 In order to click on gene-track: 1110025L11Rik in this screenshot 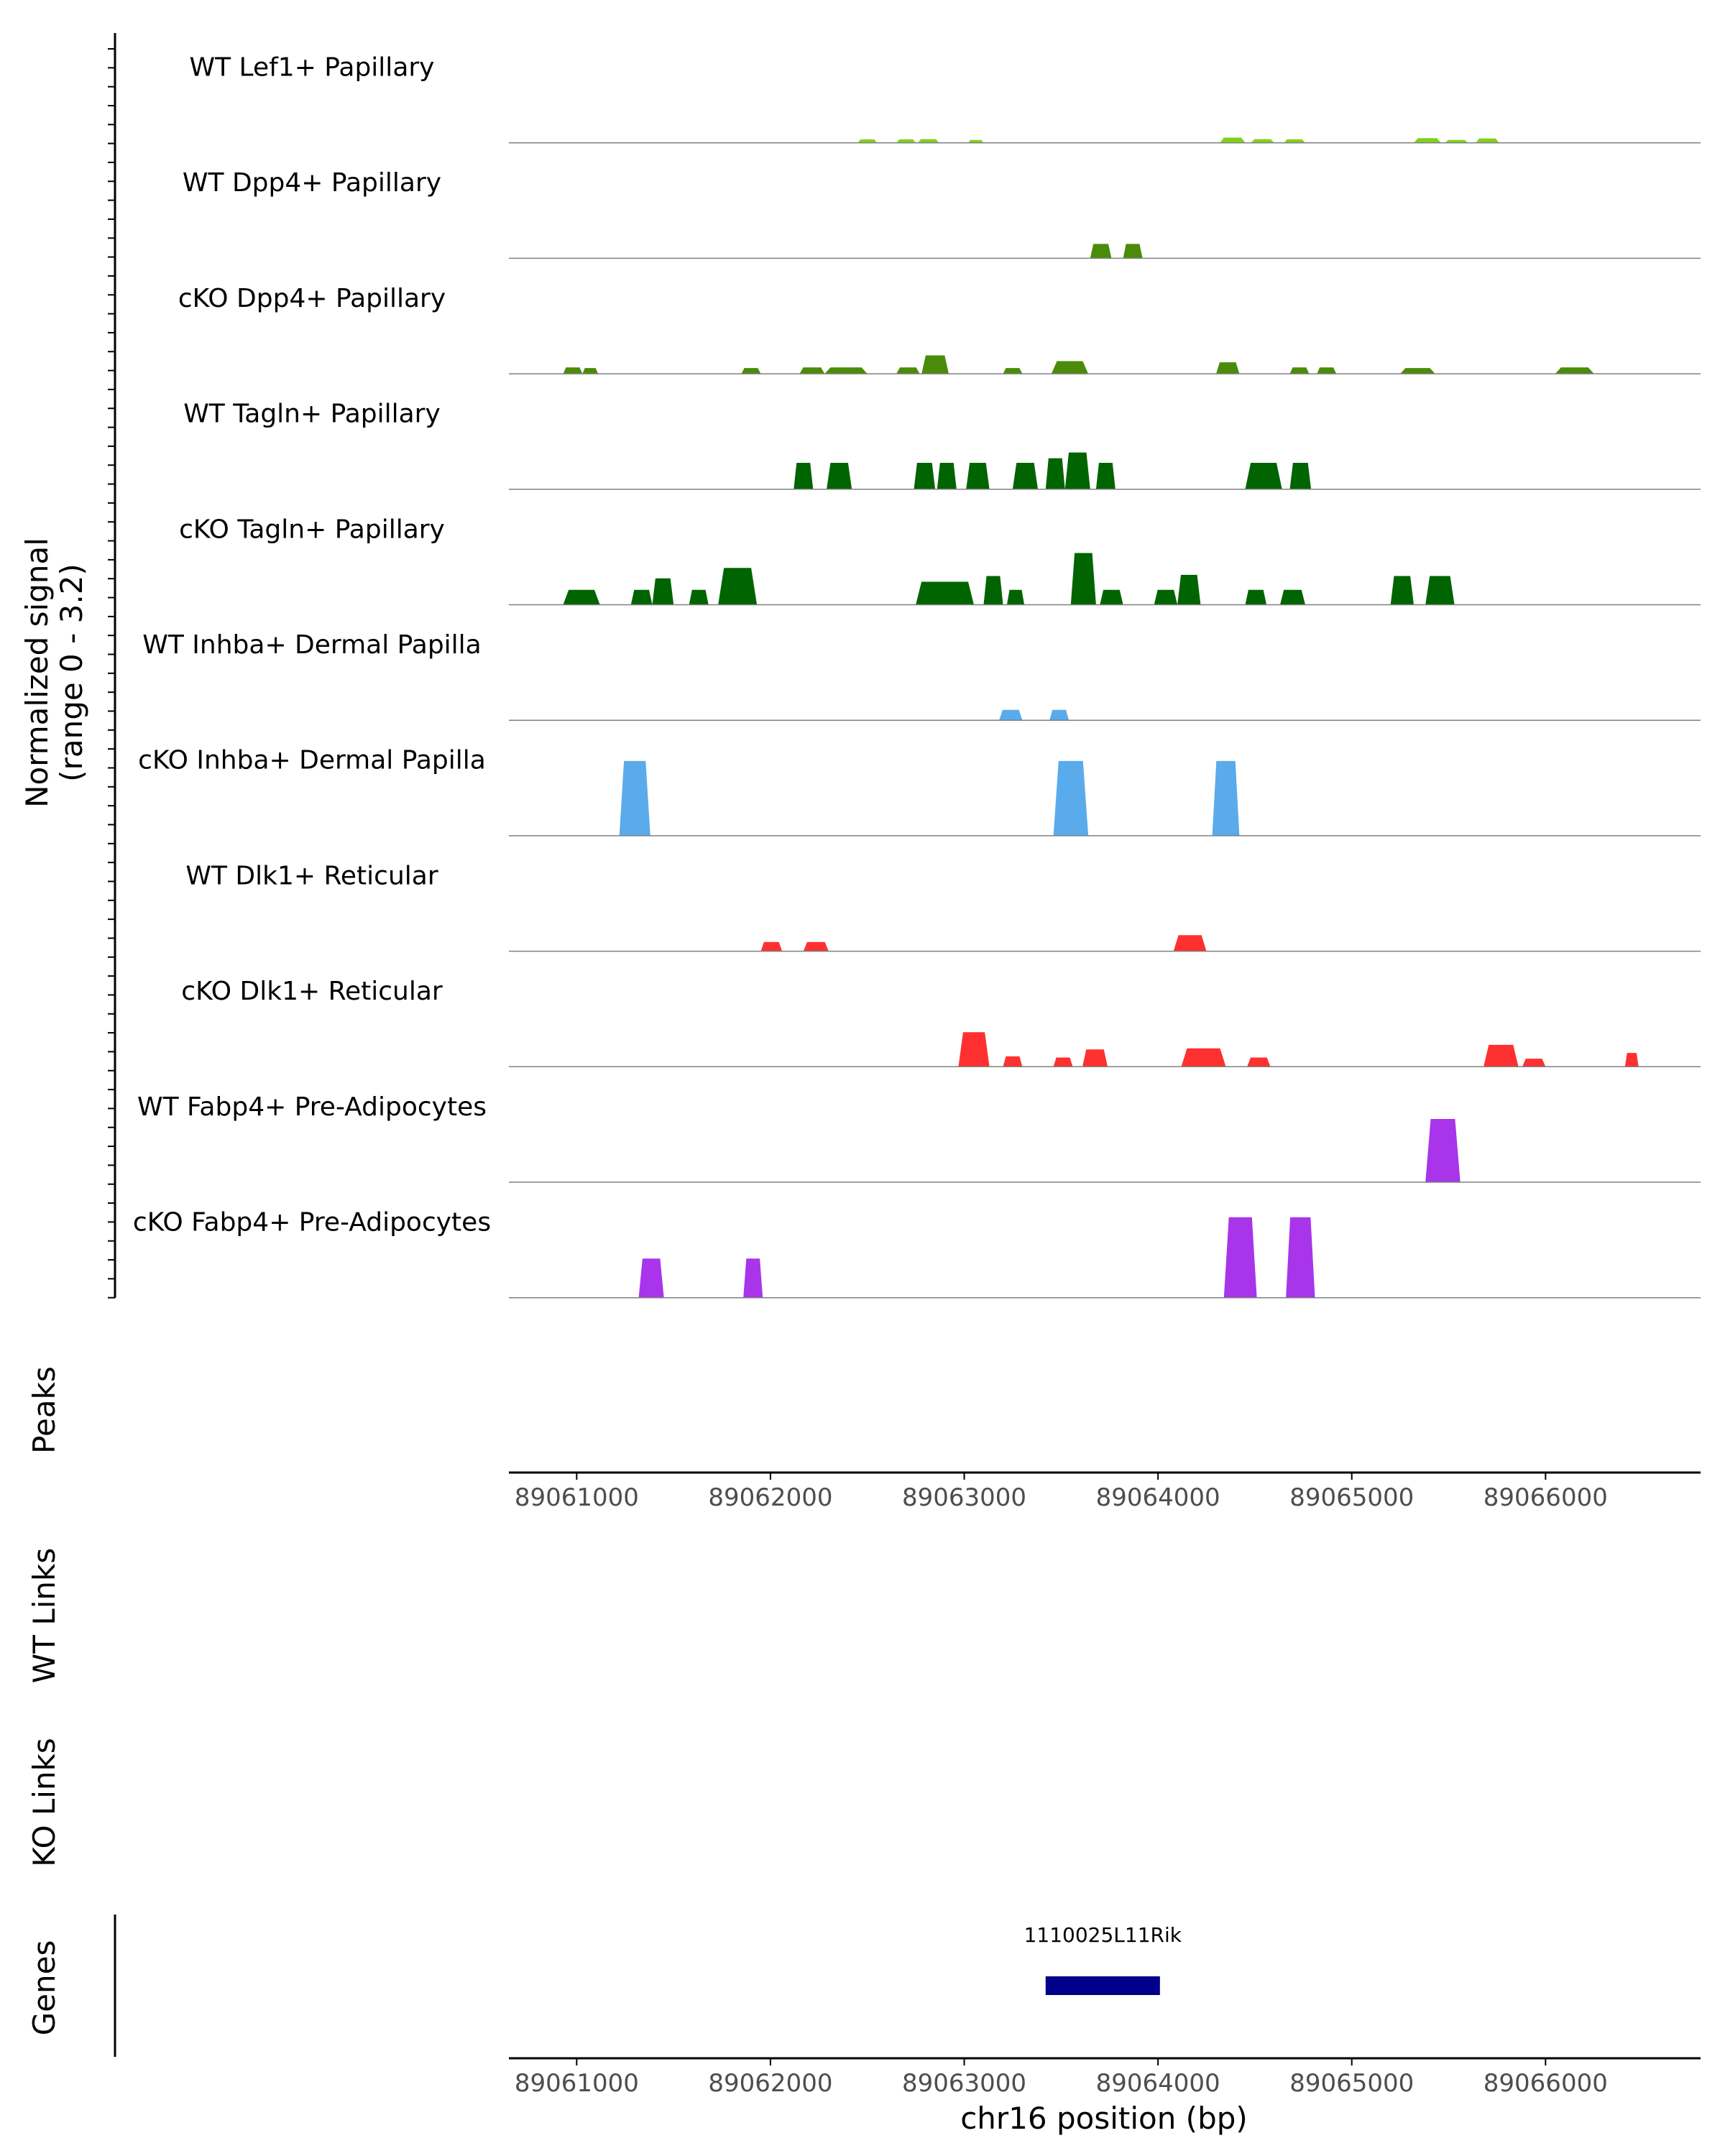, I will do `click(1103, 1959)`.